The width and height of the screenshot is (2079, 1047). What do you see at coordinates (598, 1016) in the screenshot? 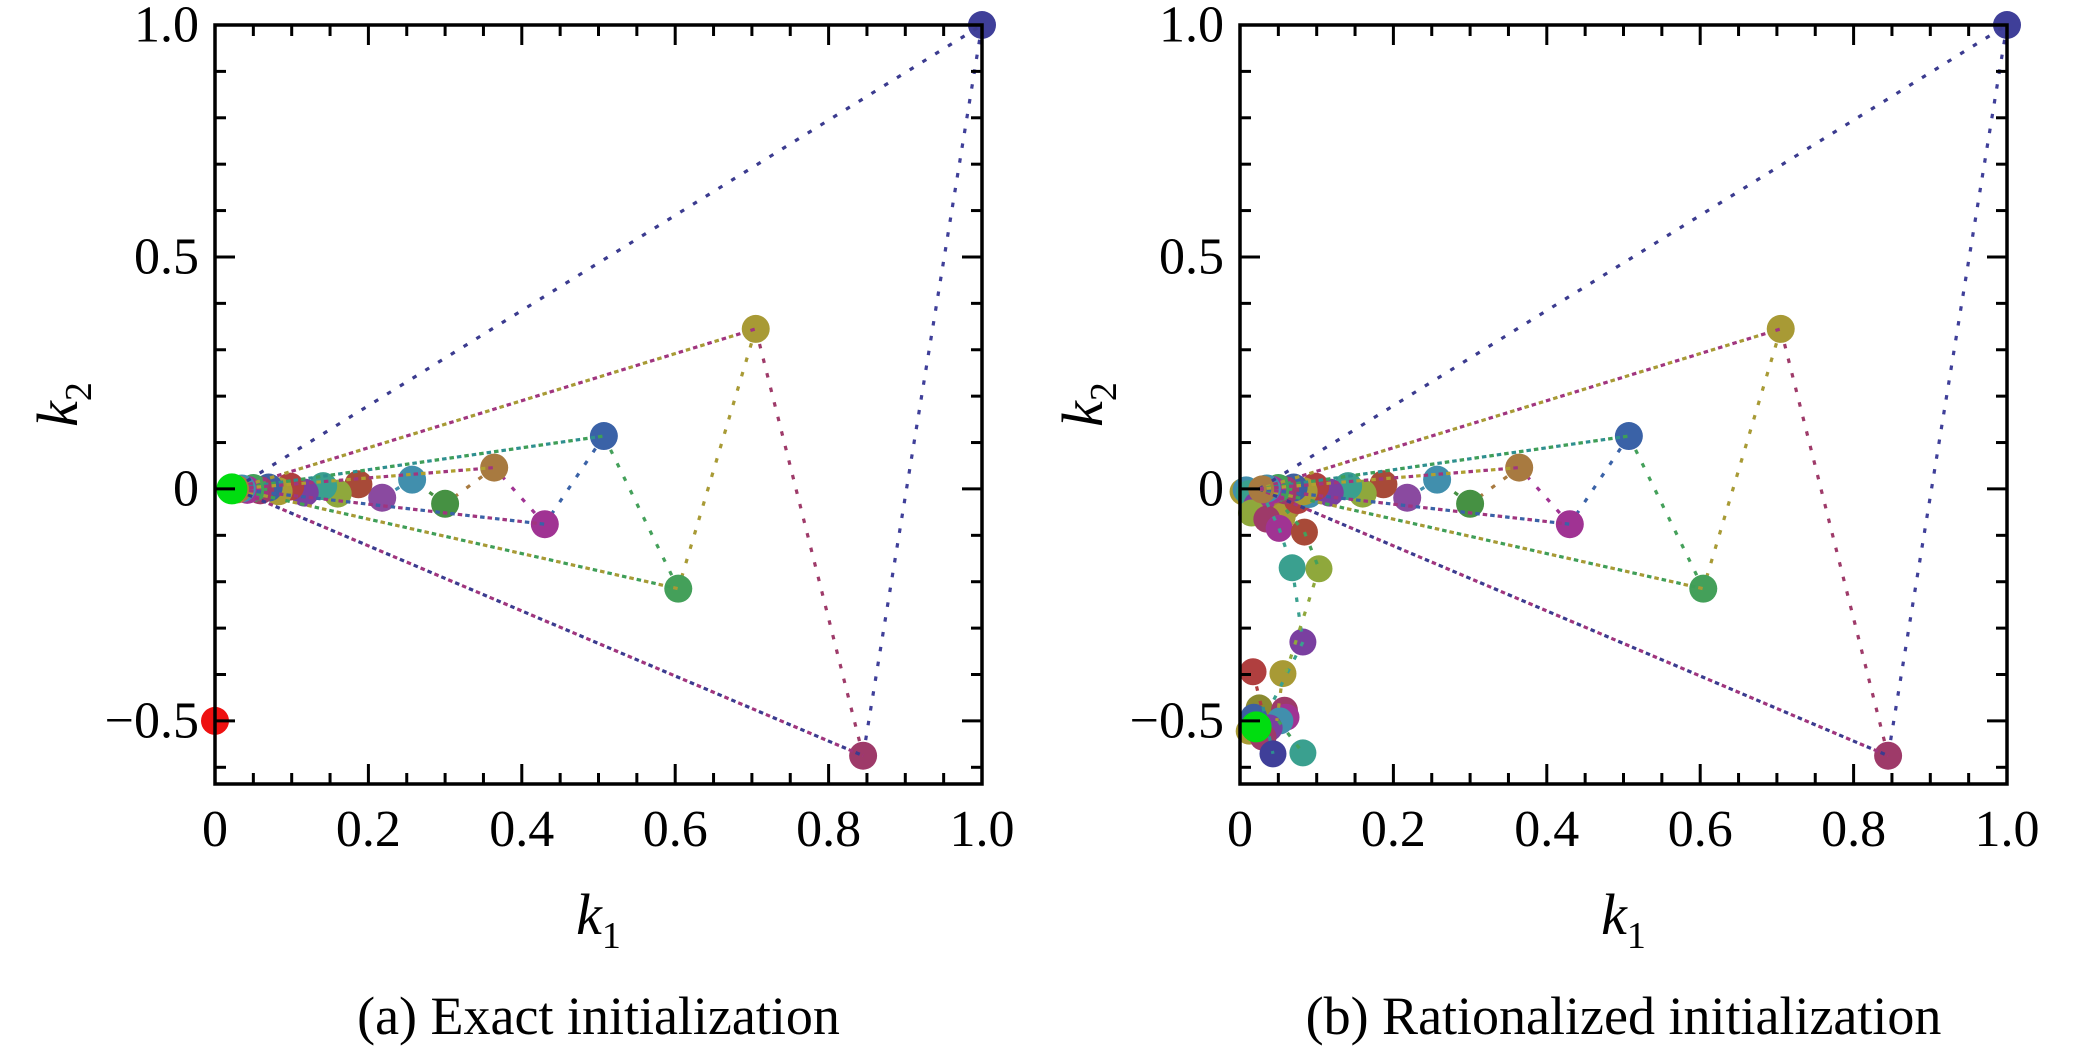
I see `caption-a: (a) Exact initialization` at bounding box center [598, 1016].